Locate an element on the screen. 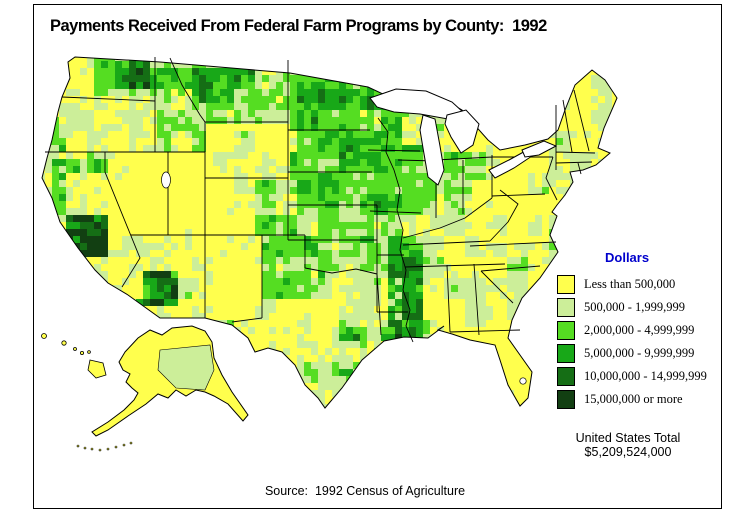 The image size is (743, 515). us-total-value: $5,209,524,000 is located at coordinates (628, 452).